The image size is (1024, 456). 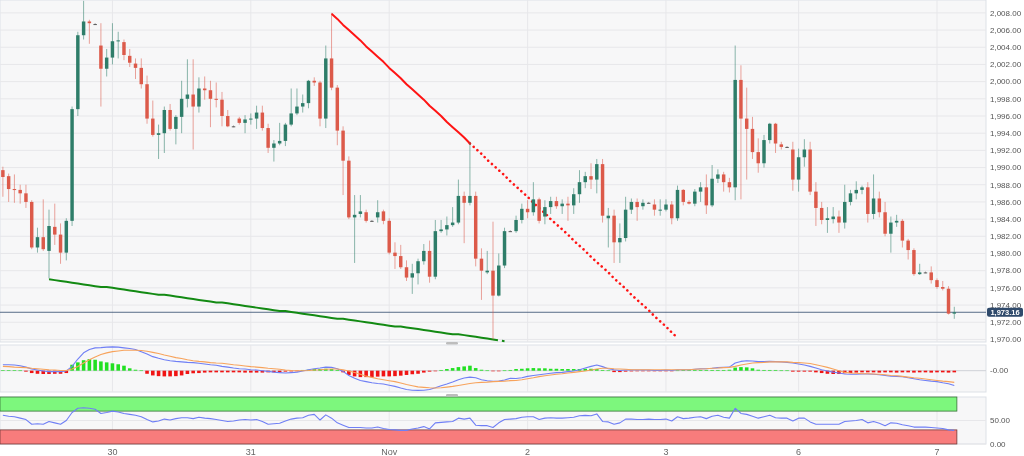 I want to click on y-tick-label: 1,998.00, so click(x=1006, y=99).